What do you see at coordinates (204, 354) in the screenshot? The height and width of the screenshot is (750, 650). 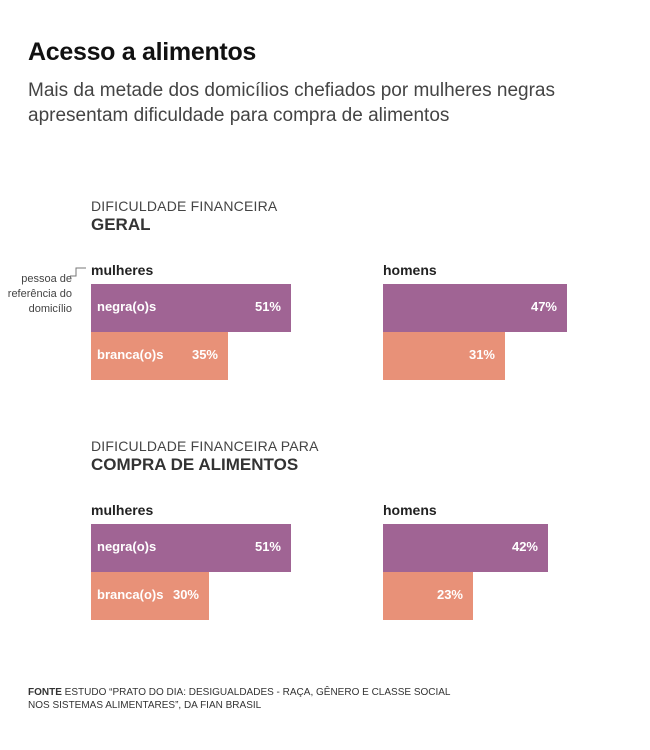 I see `bar-value-label: 35%` at bounding box center [204, 354].